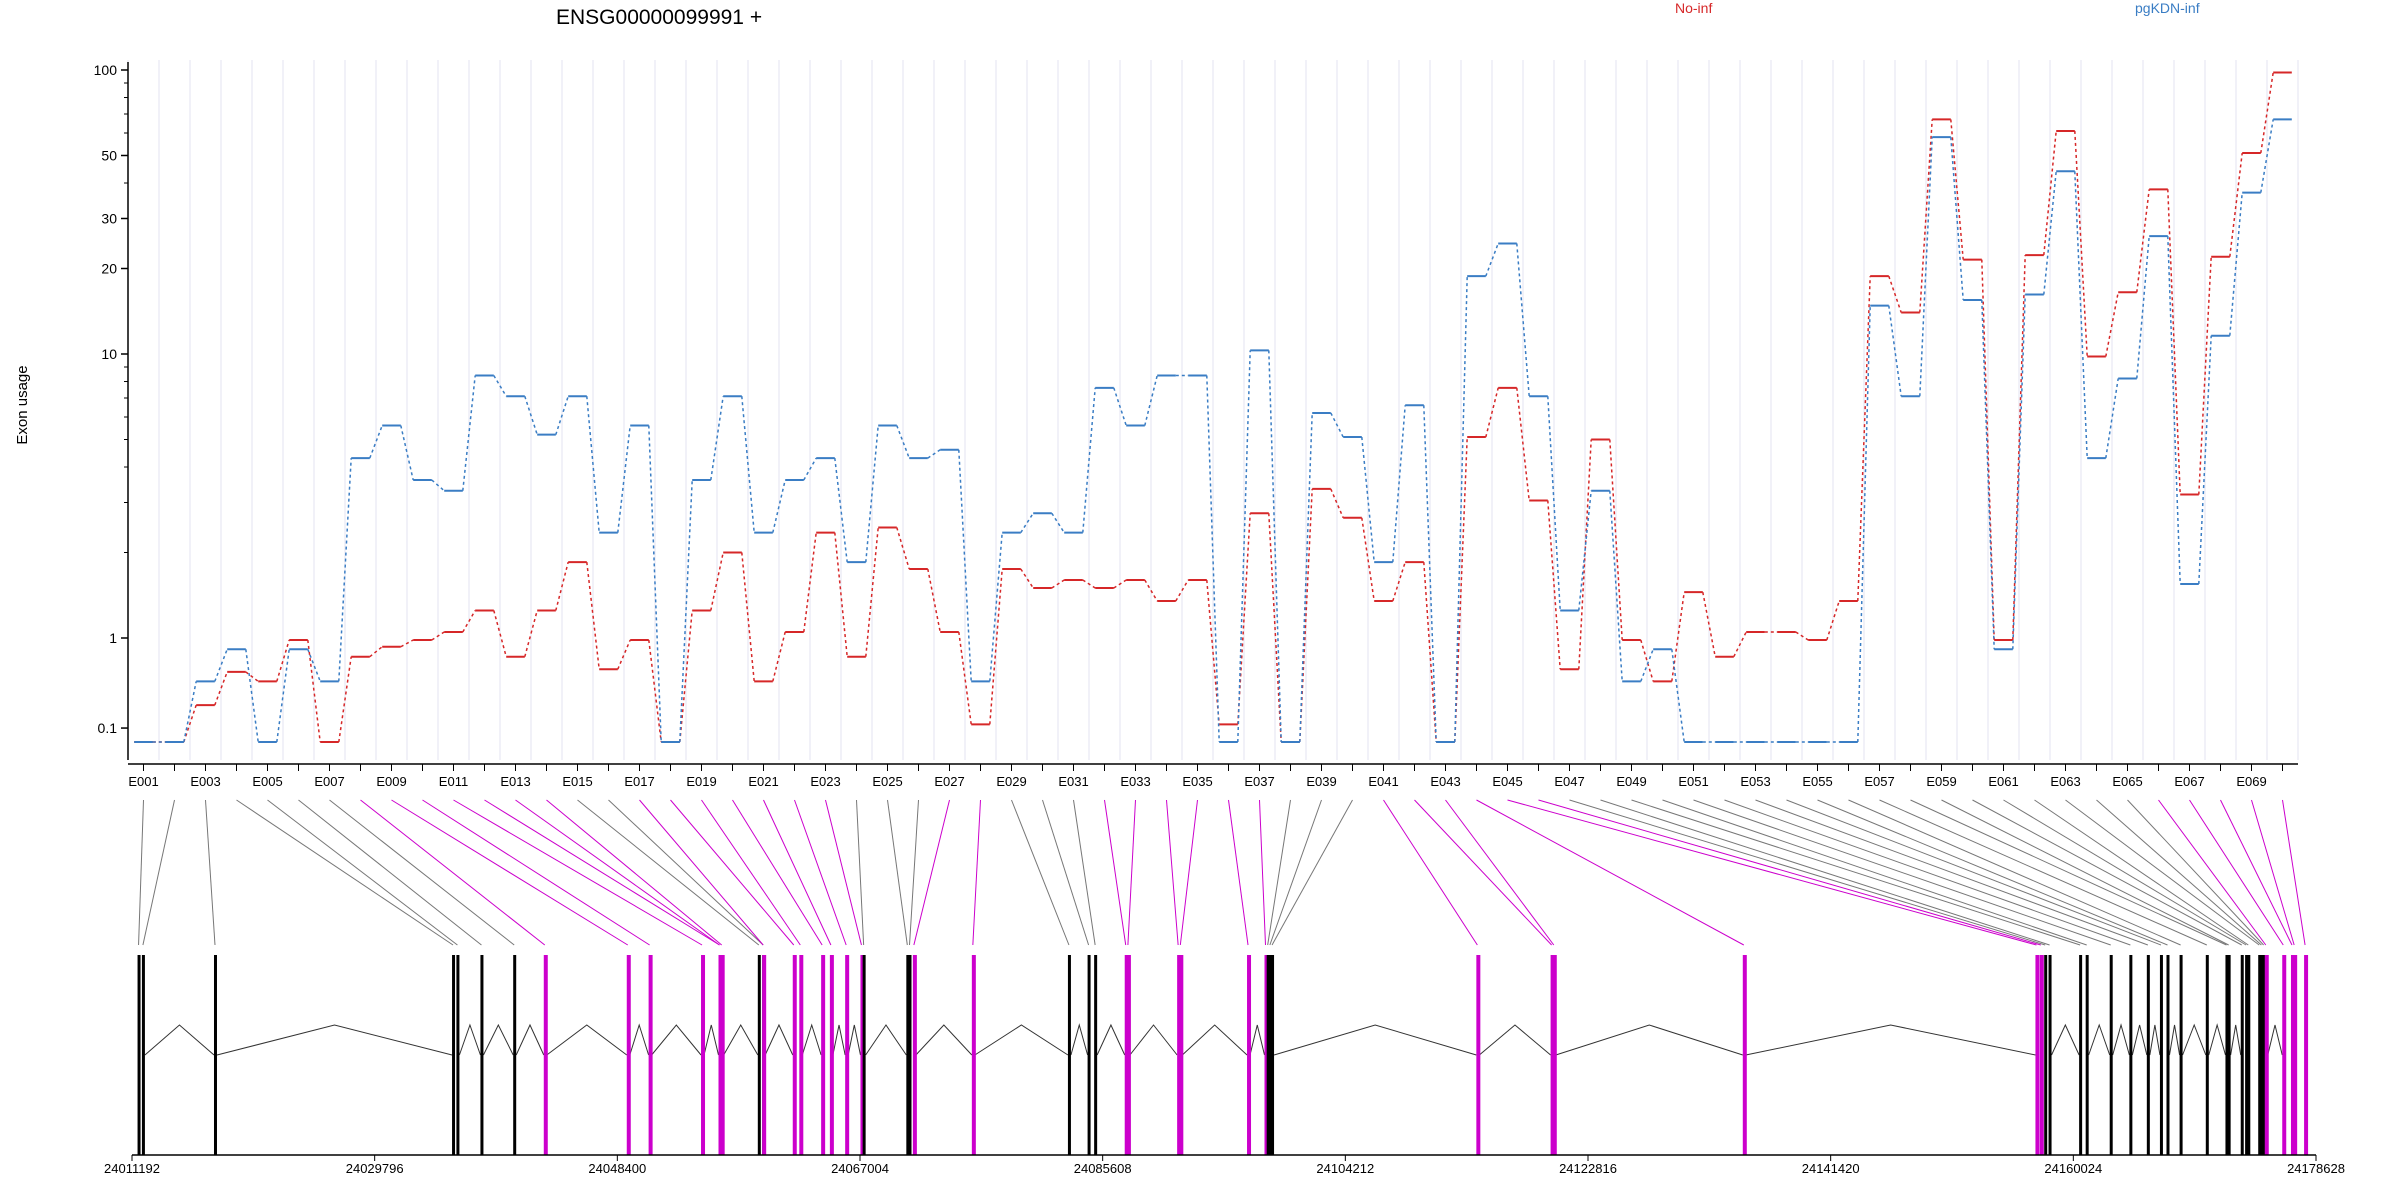 The height and width of the screenshot is (1200, 2400). I want to click on genome-tick-label: 24085608, so click(1103, 1168).